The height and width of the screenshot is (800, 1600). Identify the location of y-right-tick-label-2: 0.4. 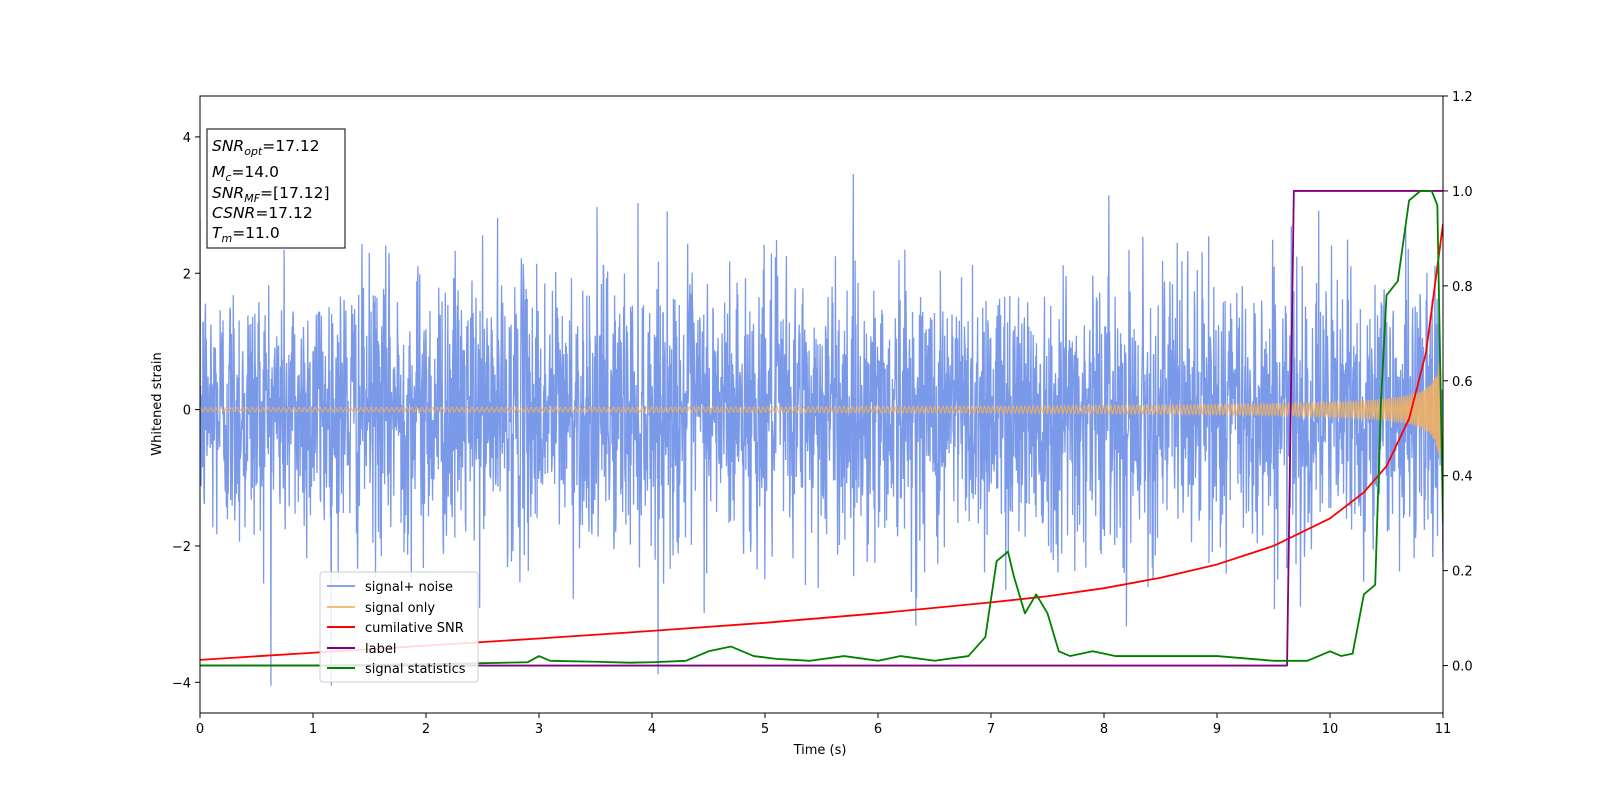
(1462, 477).